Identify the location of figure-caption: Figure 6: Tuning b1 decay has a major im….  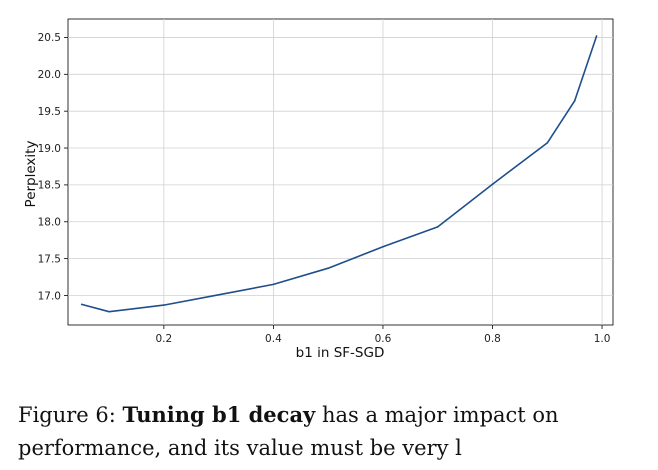
(333, 431).